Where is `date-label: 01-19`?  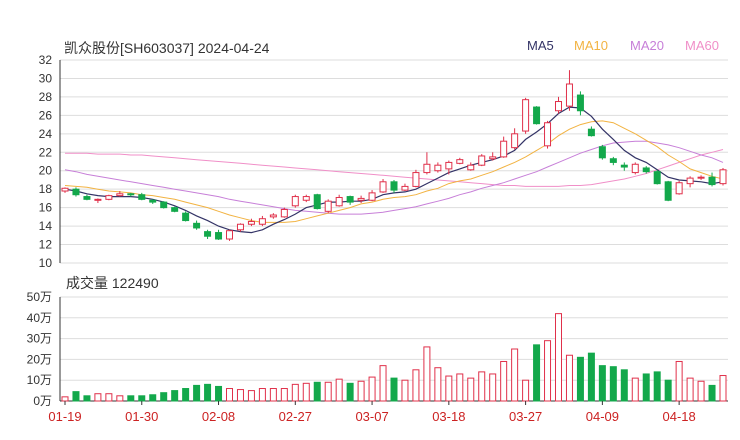
date-label: 01-19 is located at coordinates (64, 416).